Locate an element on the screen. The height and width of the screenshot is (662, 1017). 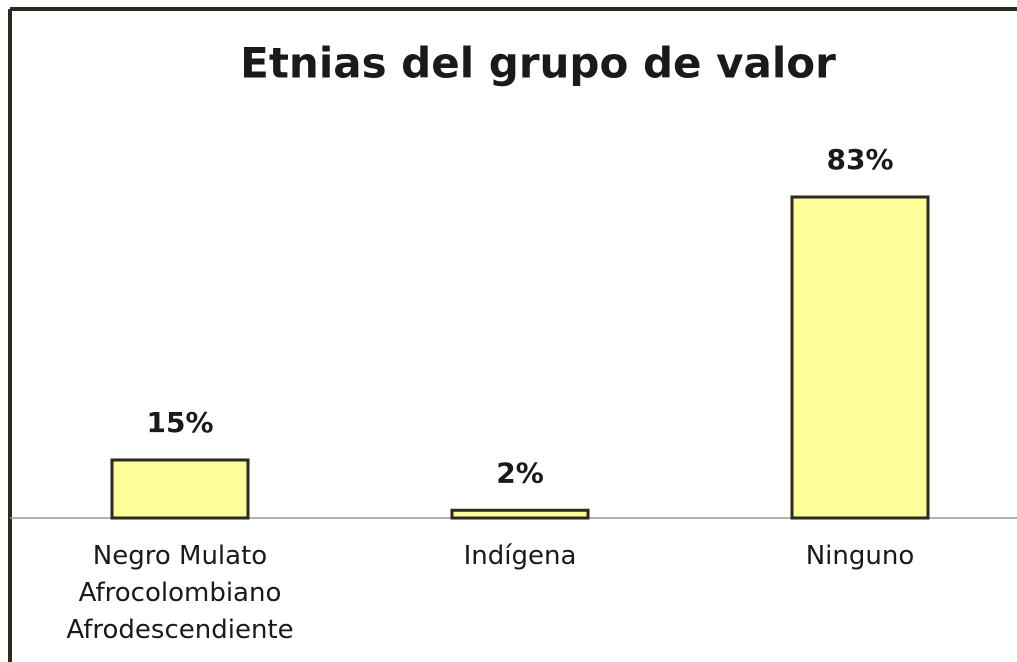
chart-title: Etnias del grupo de valor is located at coordinates (538, 63).